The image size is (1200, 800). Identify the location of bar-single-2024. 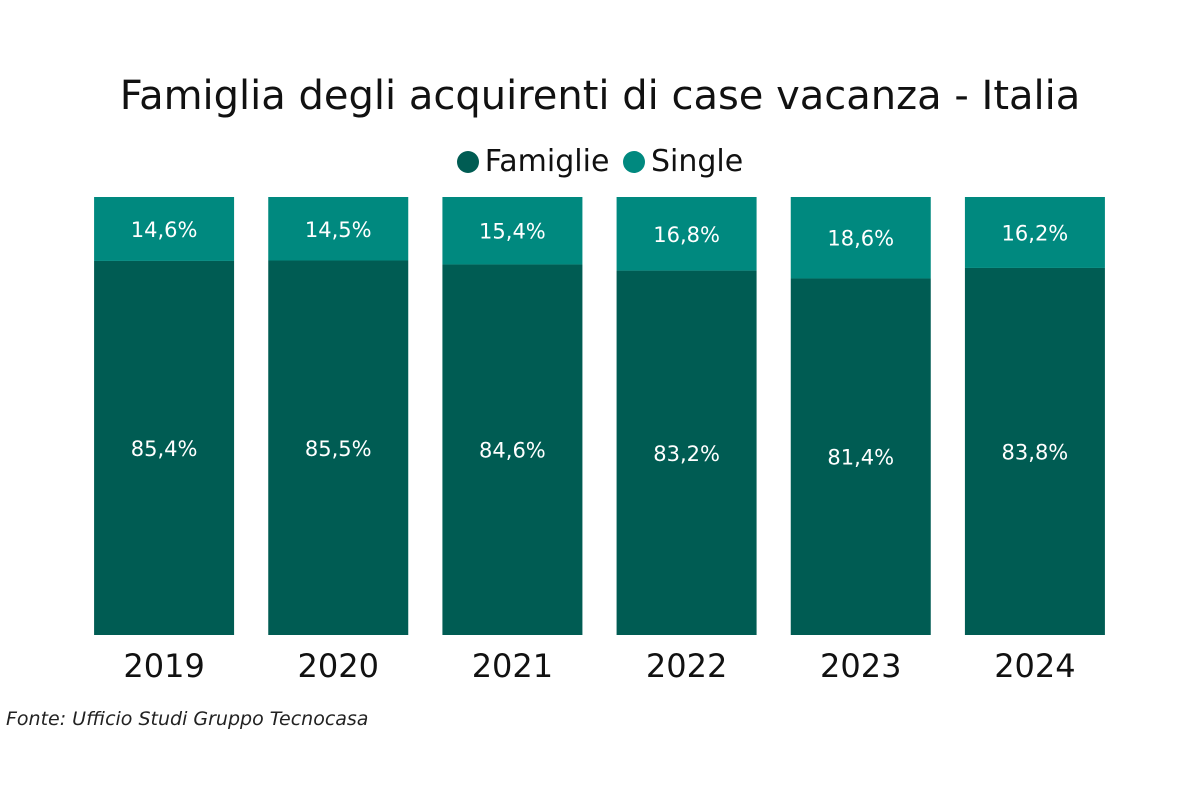
(1034, 232).